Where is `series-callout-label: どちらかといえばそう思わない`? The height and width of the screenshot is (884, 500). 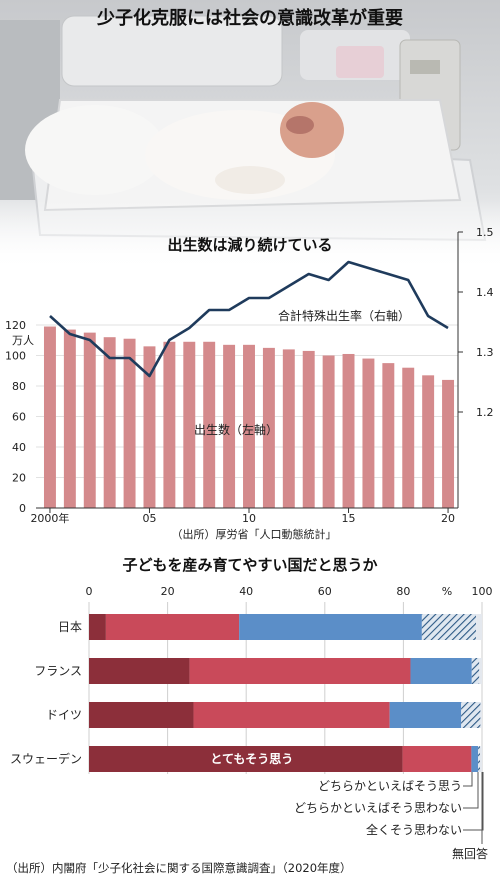 series-callout-label: どちらかといえばそう思わない is located at coordinates (378, 808).